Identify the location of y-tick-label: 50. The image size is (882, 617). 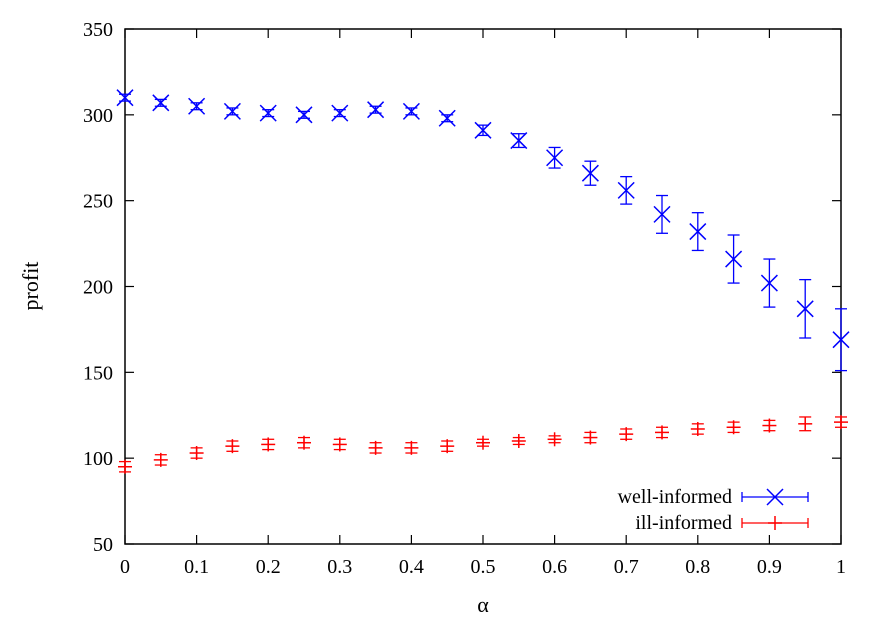
(103, 545).